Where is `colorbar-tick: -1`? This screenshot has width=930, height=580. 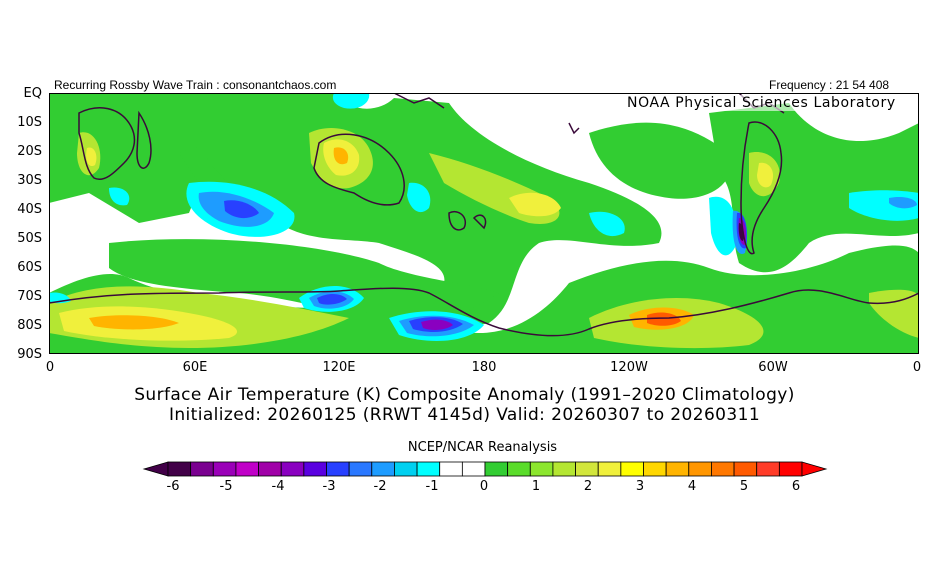 colorbar-tick: -1 is located at coordinates (432, 486).